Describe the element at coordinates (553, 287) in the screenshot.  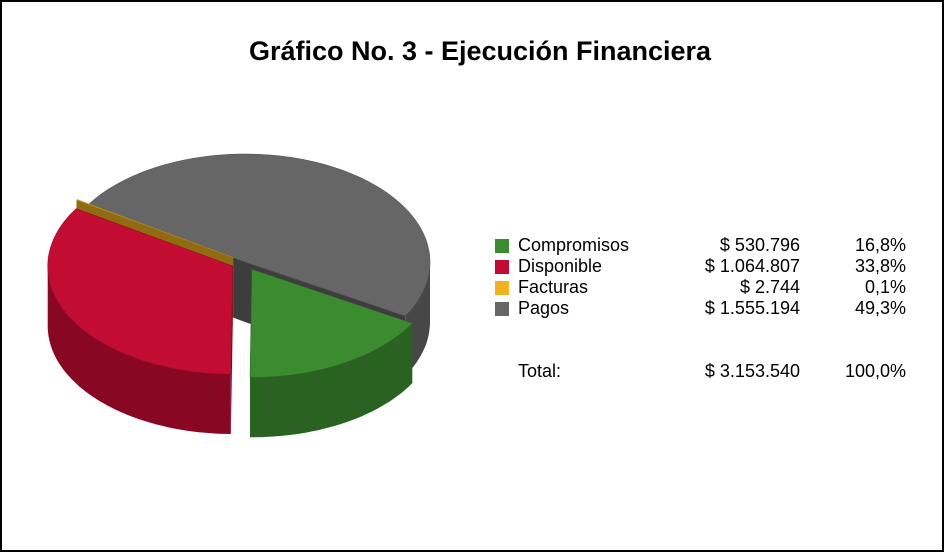
I see `legend-label: Facturas` at that location.